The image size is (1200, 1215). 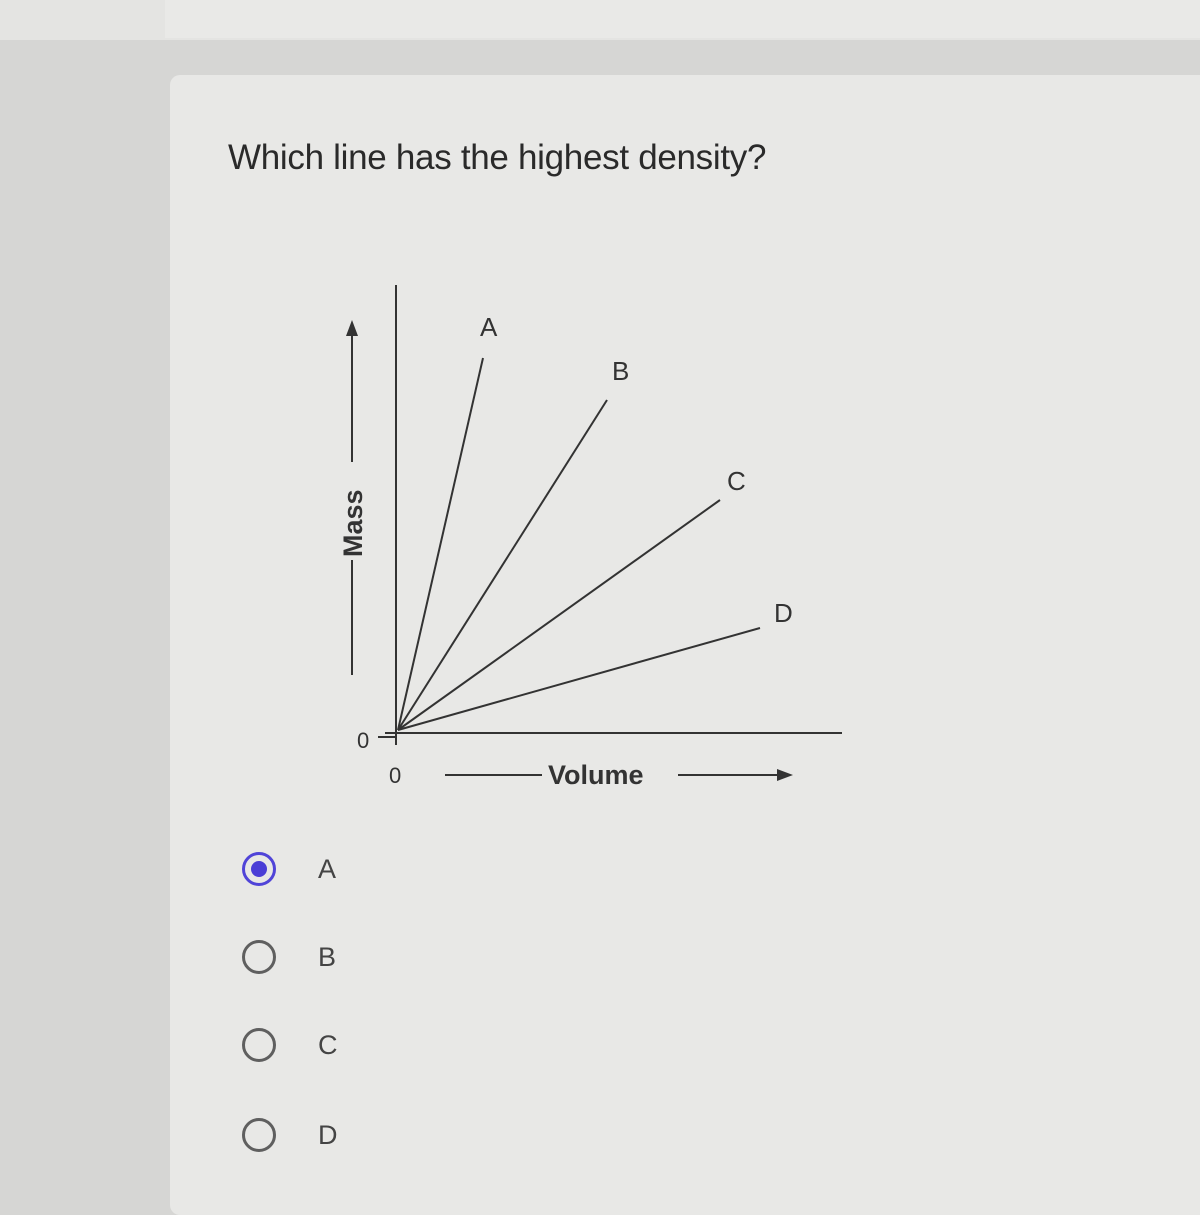 I want to click on y-axis-label: Mass, so click(x=353, y=523).